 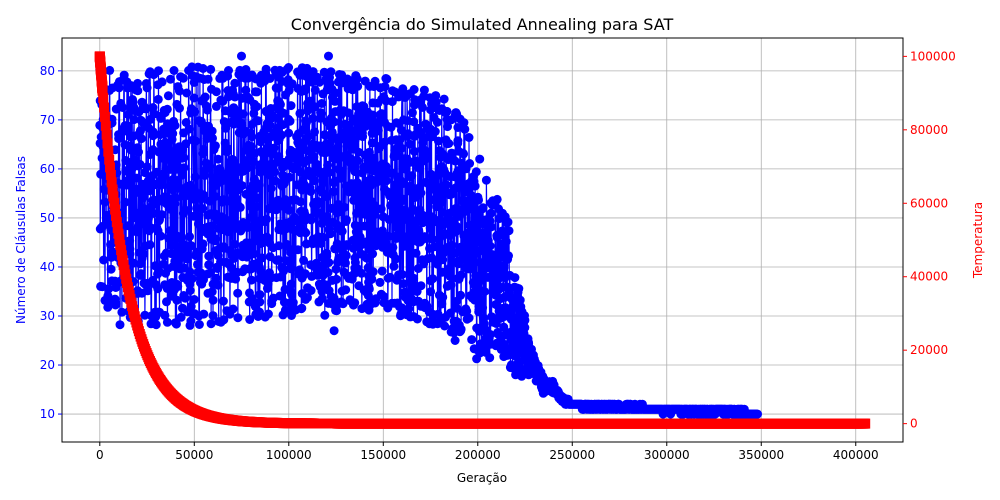 What do you see at coordinates (929, 277) in the screenshot?
I see `y-right-tick-label: 40000` at bounding box center [929, 277].